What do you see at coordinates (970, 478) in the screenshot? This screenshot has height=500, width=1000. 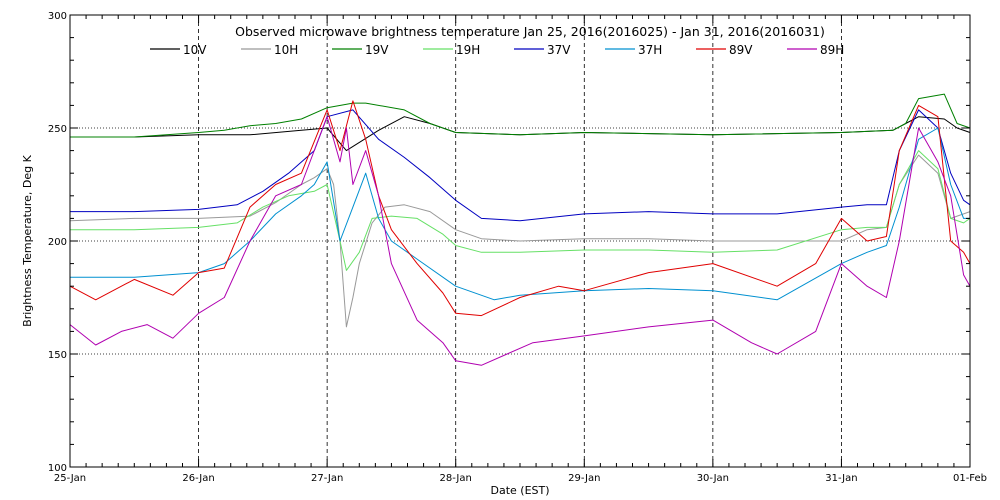 I see `x-tick-label-01-Feb: 01-Feb` at bounding box center [970, 478].